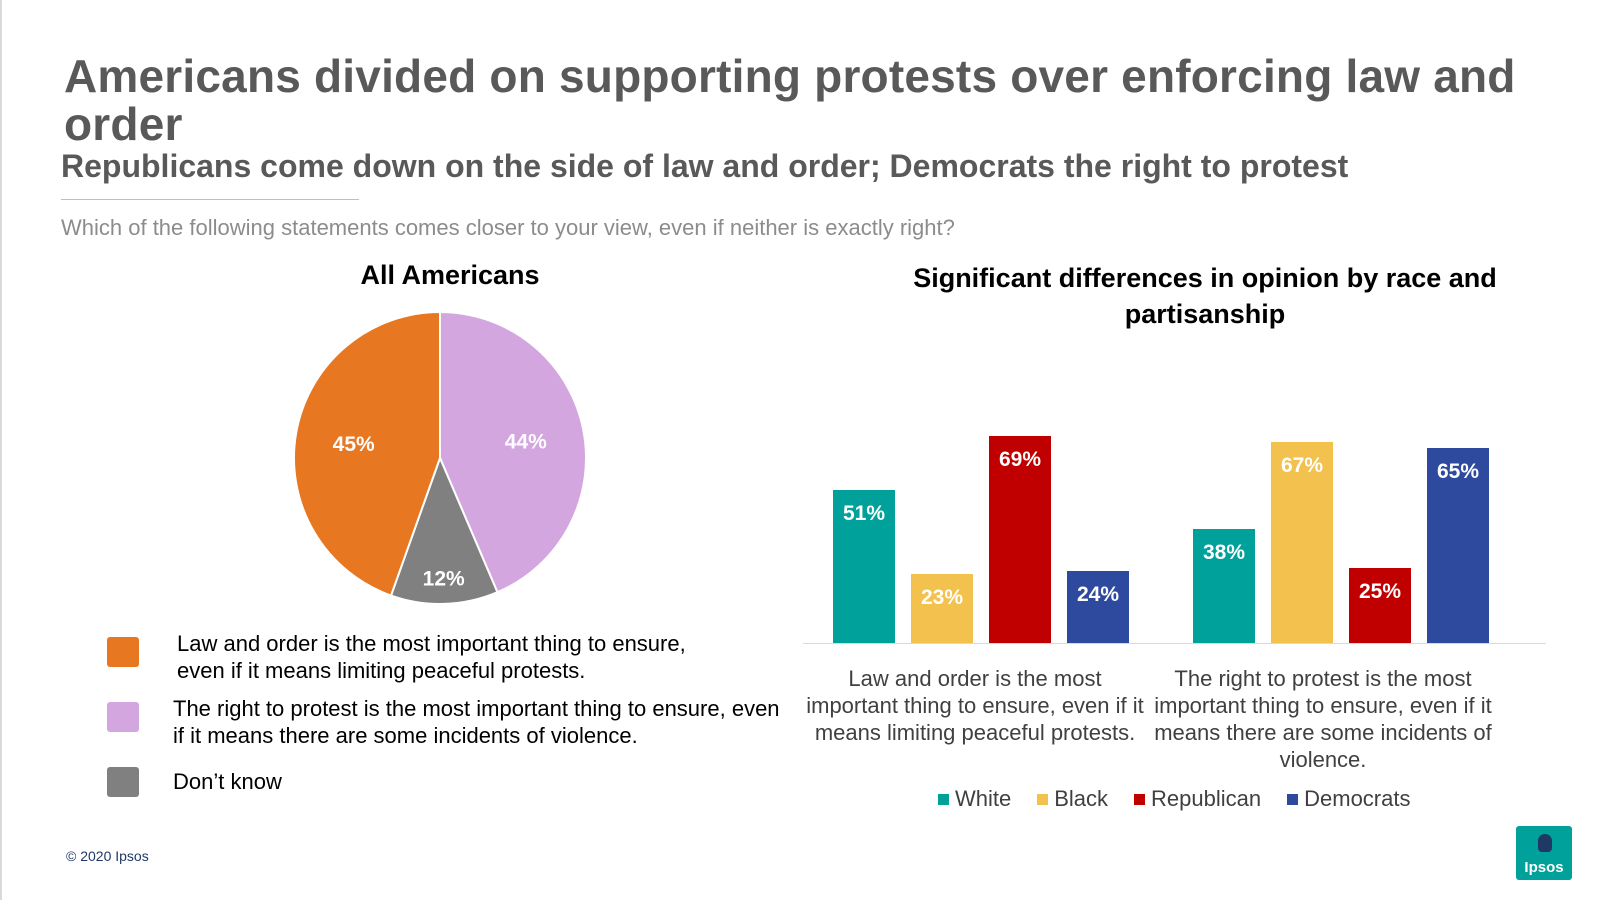 The width and height of the screenshot is (1606, 900). I want to click on legend-item-democrats: Democrats, so click(1348, 799).